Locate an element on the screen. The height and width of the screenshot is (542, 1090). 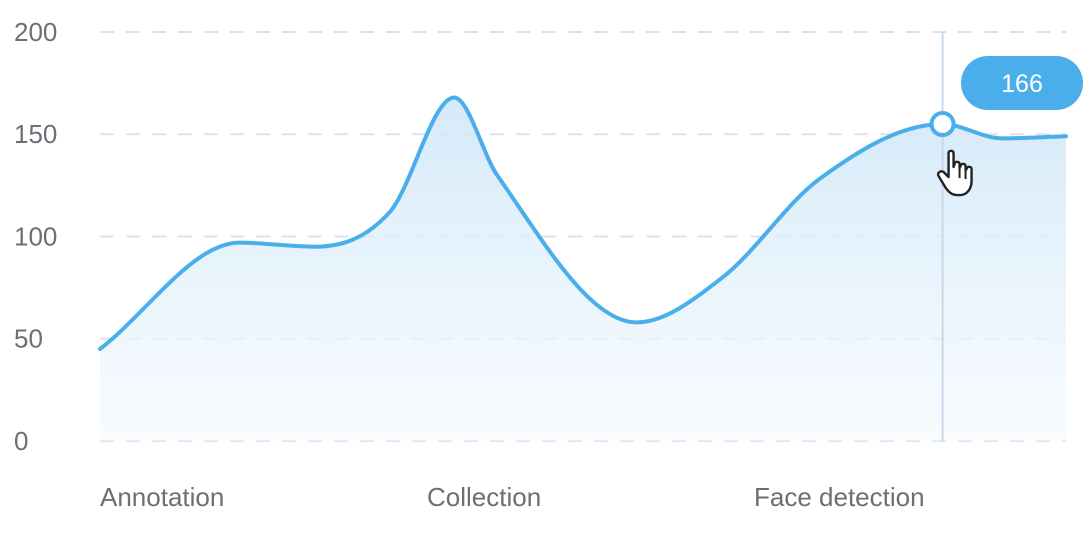
y-tick-label: 200 is located at coordinates (35, 32).